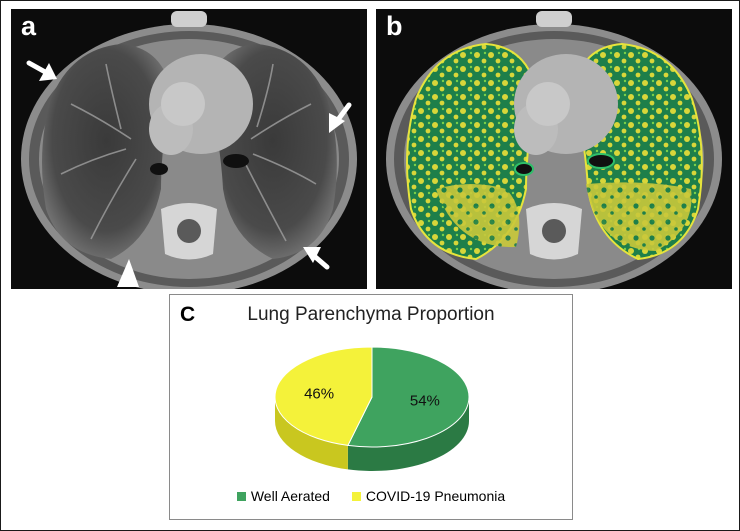 The height and width of the screenshot is (531, 740). What do you see at coordinates (128, 273) in the screenshot?
I see `arrowhead-icon` at bounding box center [128, 273].